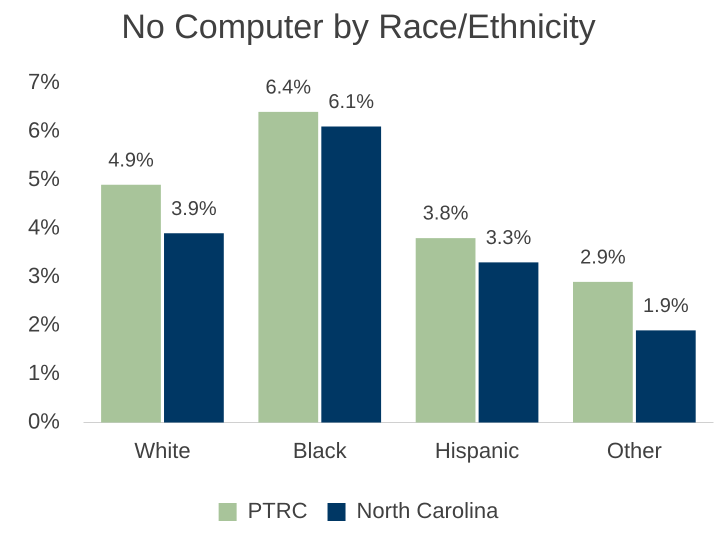 This screenshot has width=725, height=539. What do you see at coordinates (194, 209) in the screenshot?
I see `data-label: 3.9%` at bounding box center [194, 209].